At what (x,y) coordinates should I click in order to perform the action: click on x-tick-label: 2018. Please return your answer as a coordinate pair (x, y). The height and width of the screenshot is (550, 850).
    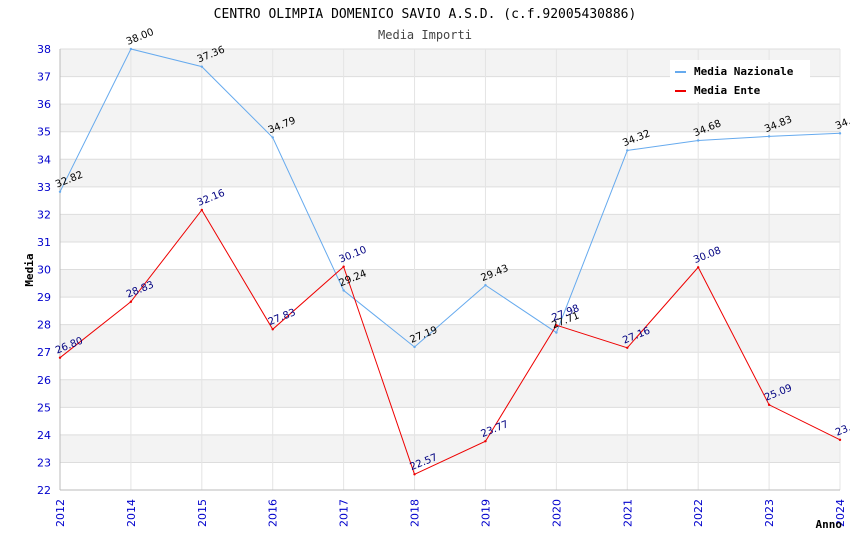
    Looking at the image, I should click on (415, 513).